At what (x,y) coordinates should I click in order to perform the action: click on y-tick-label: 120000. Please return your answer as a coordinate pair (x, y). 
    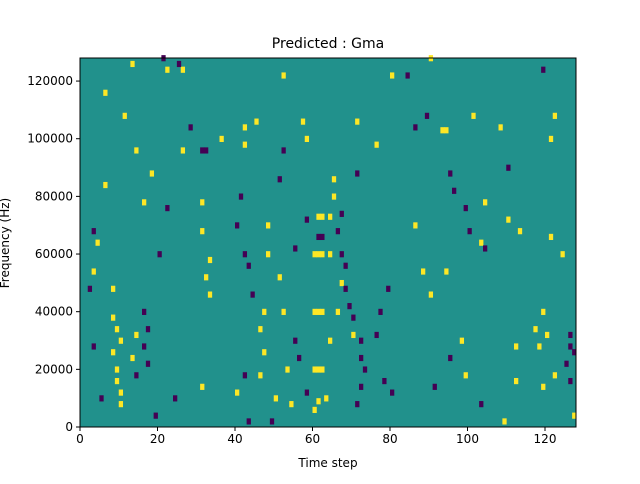
    Looking at the image, I should click on (50, 81).